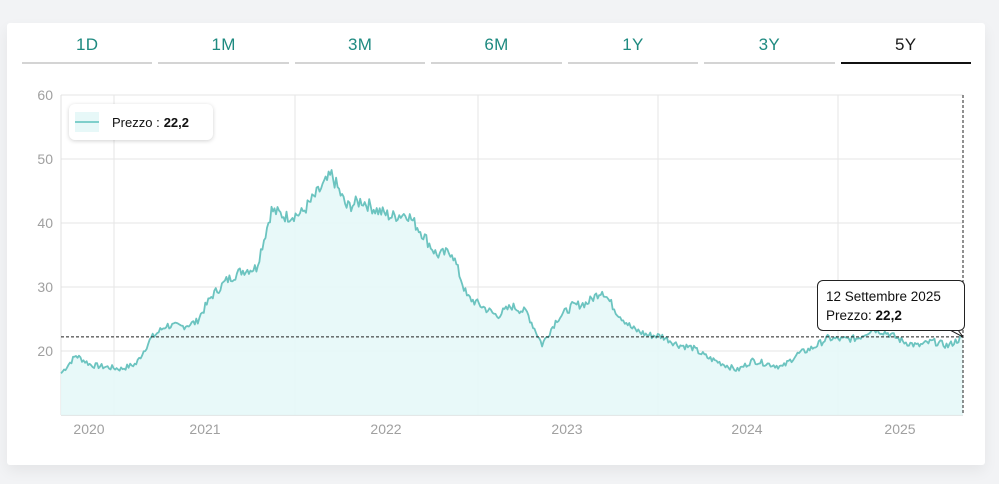 The width and height of the screenshot is (999, 484). What do you see at coordinates (88, 429) in the screenshot?
I see `x-tick-label: 2020` at bounding box center [88, 429].